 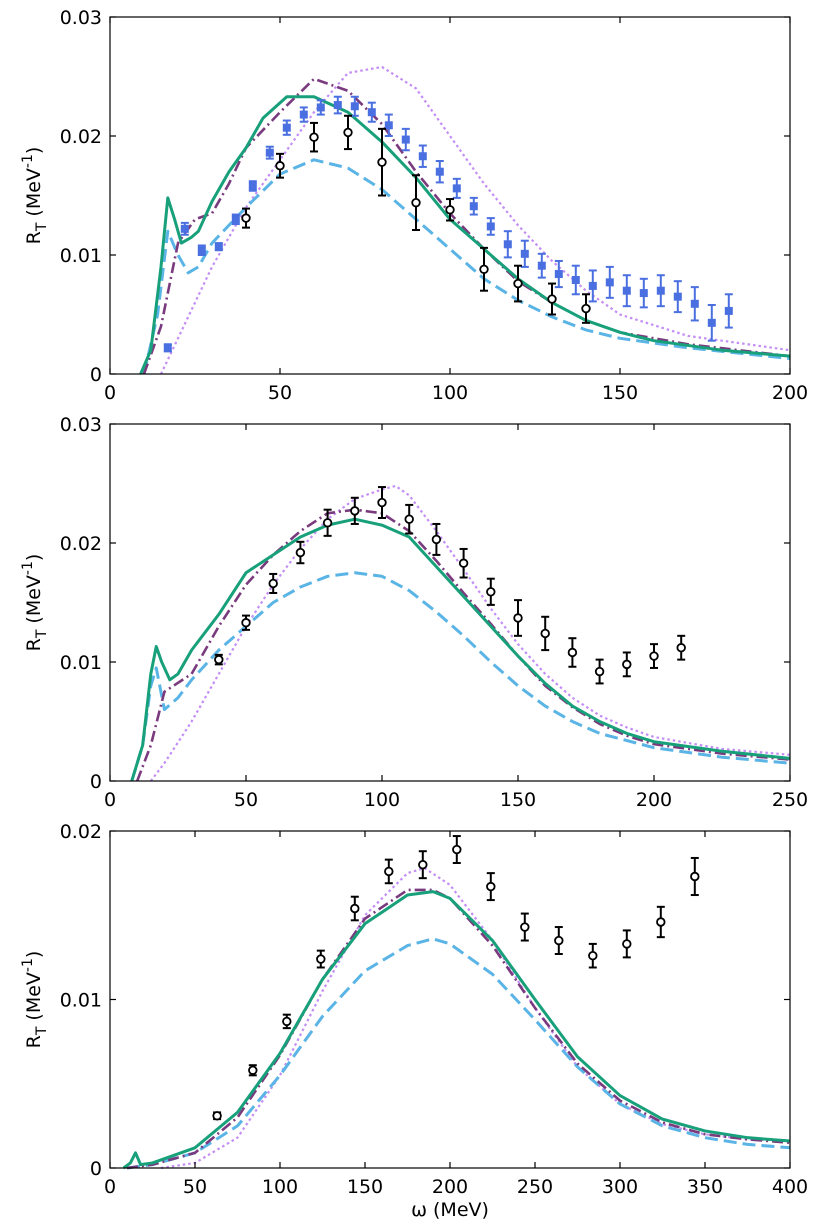 I want to click on ylabel-exponent: -1, so click(x=28, y=965).